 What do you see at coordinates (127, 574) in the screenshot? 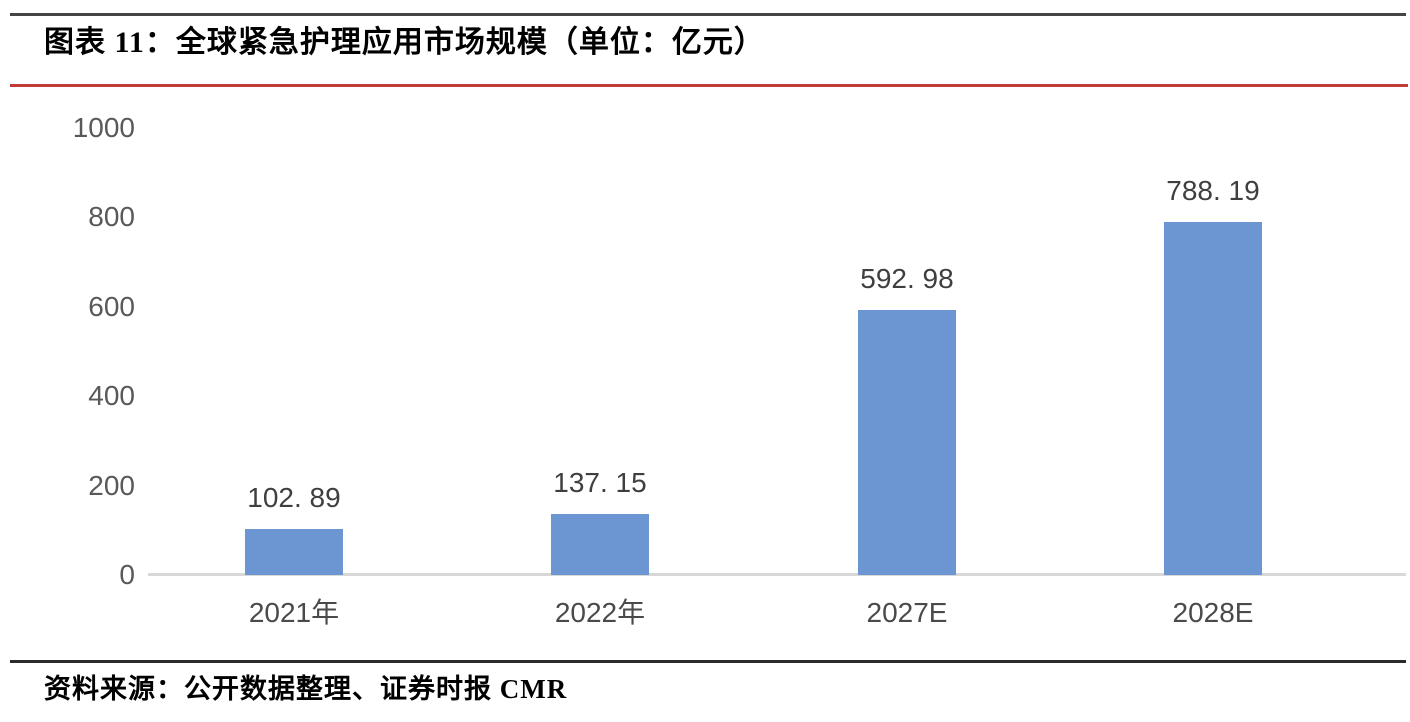
I see `y-tick-label: 0` at bounding box center [127, 574].